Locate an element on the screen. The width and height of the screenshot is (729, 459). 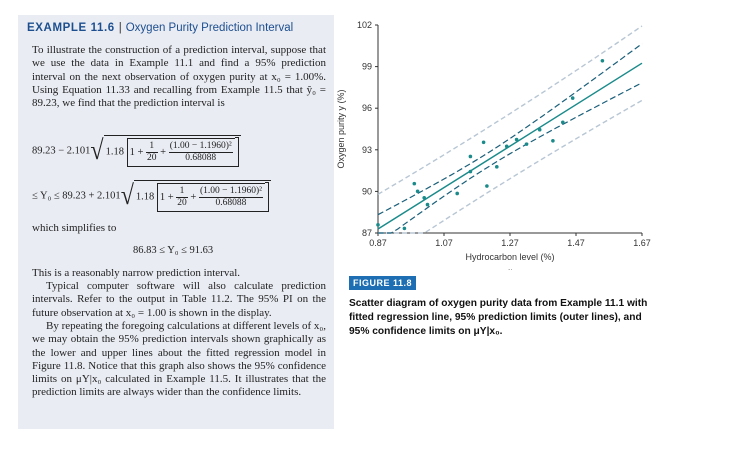
eq1-frac2: (1.00 − 1.1960)² 0.68088 is located at coordinates (200, 151).